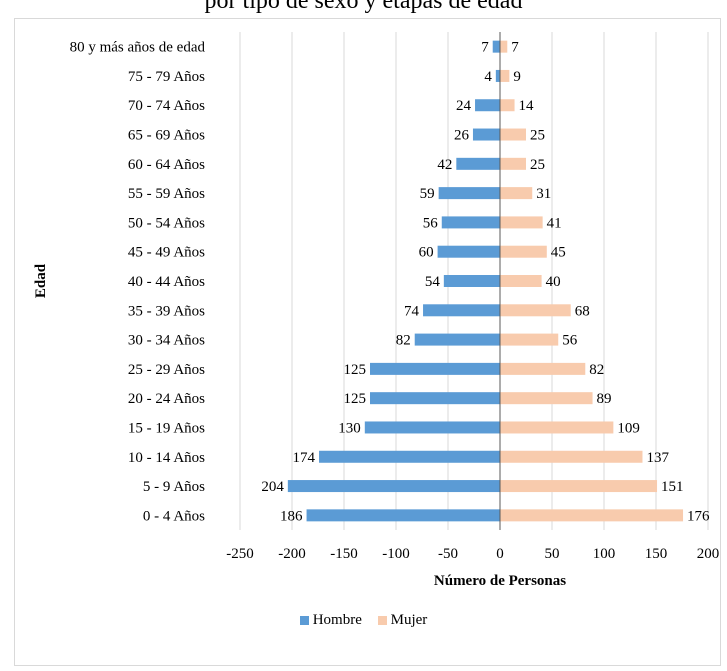  I want to click on data-label-hombre: 4, so click(488, 77).